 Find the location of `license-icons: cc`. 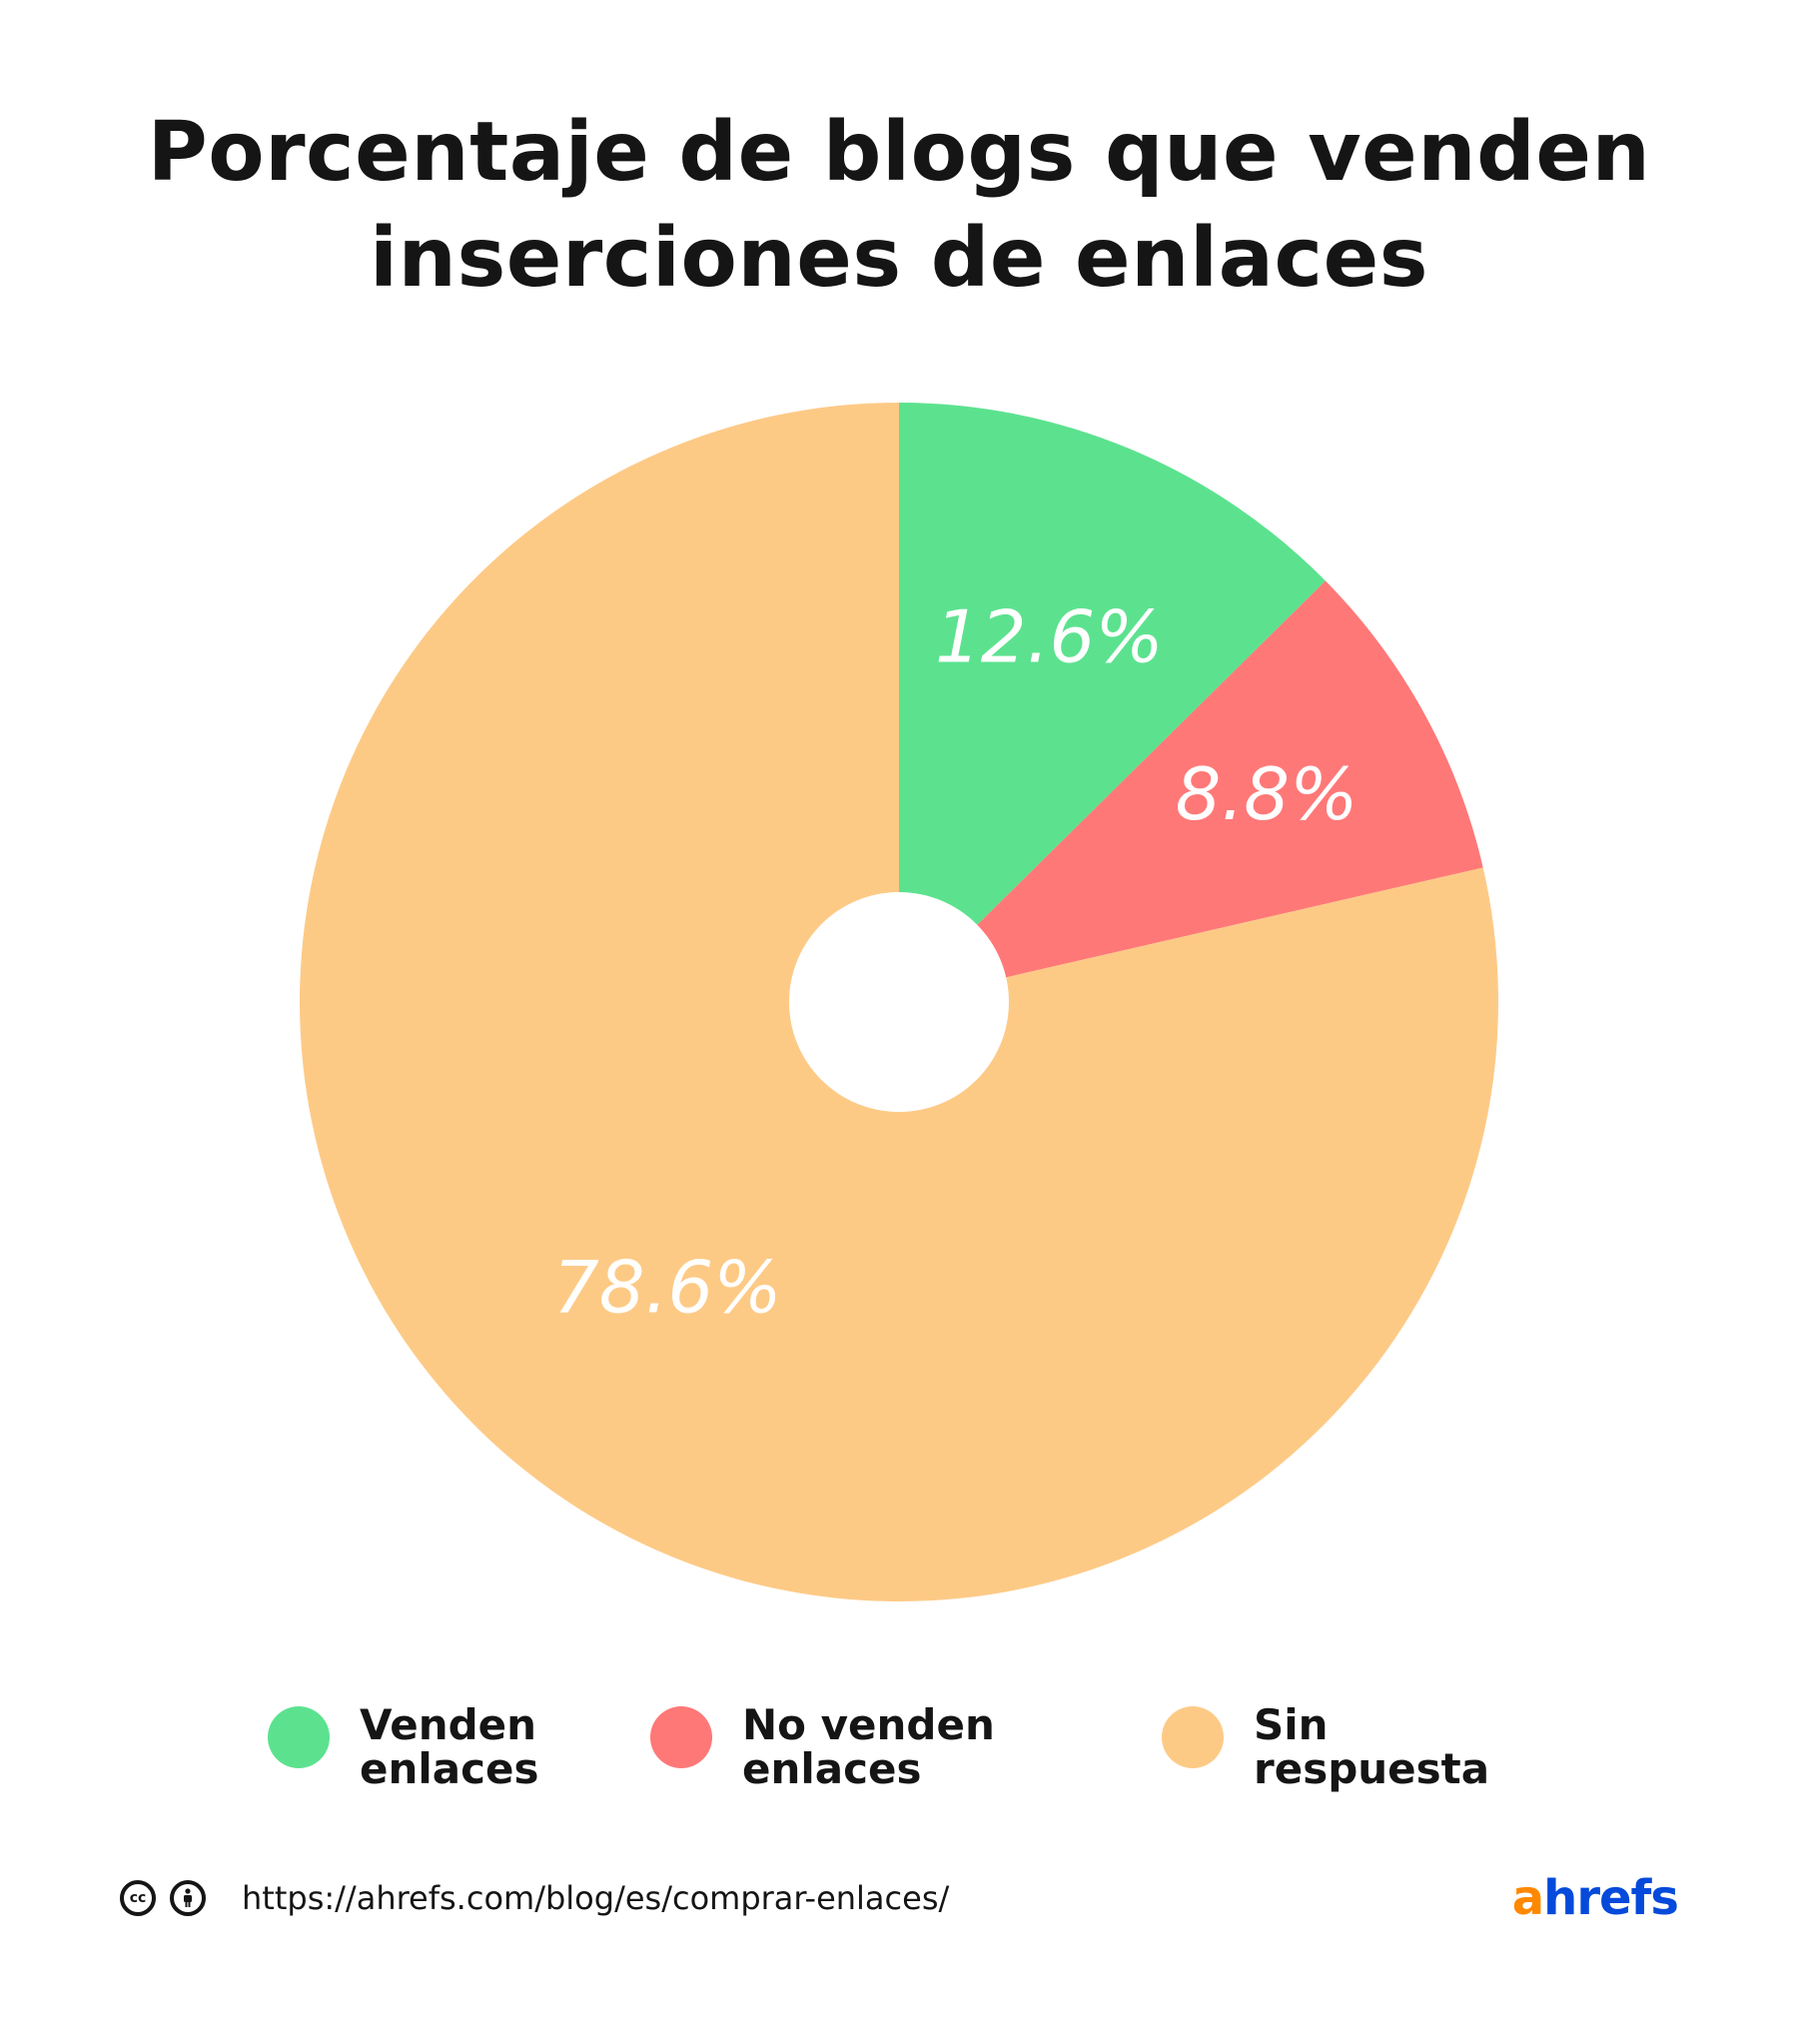

license-icons: cc is located at coordinates (163, 1898).